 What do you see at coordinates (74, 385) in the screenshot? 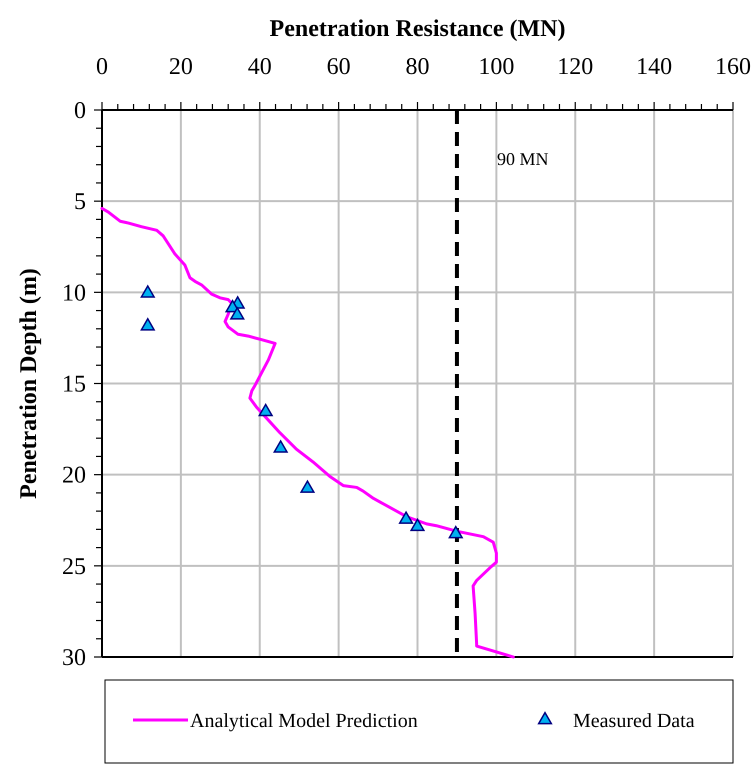
I see `y-tick-label: 15` at bounding box center [74, 385].